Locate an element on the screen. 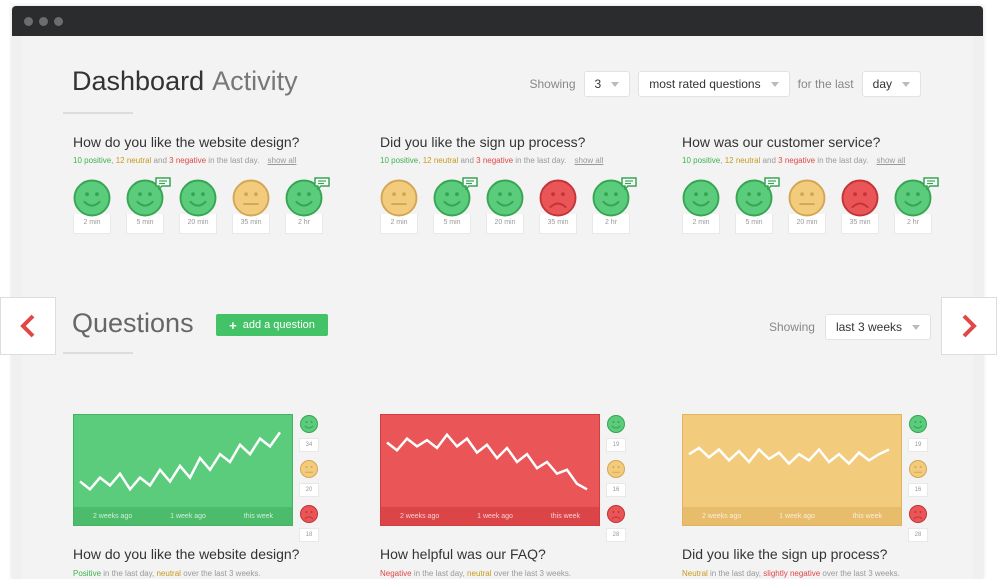 The width and height of the screenshot is (1000, 579). recent-sentiment: Positive is located at coordinates (87, 573).